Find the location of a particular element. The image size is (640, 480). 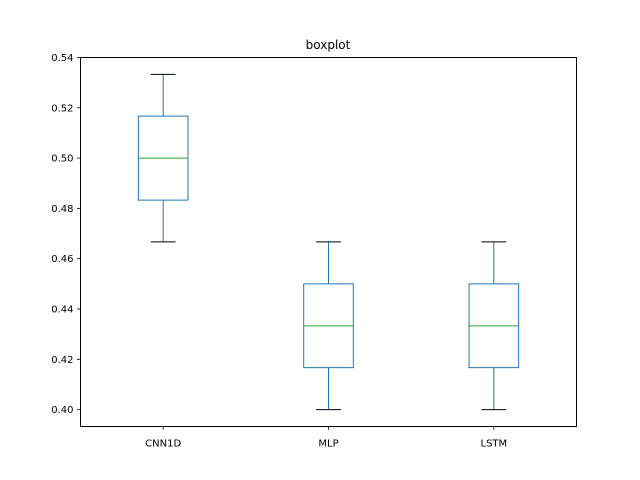

y-tick-label: 0.46 is located at coordinates (62, 259).